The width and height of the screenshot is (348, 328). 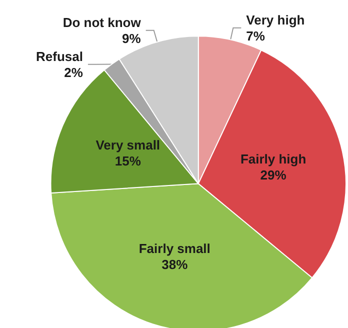 What do you see at coordinates (273, 158) in the screenshot?
I see `slice-label: Fairly high` at bounding box center [273, 158].